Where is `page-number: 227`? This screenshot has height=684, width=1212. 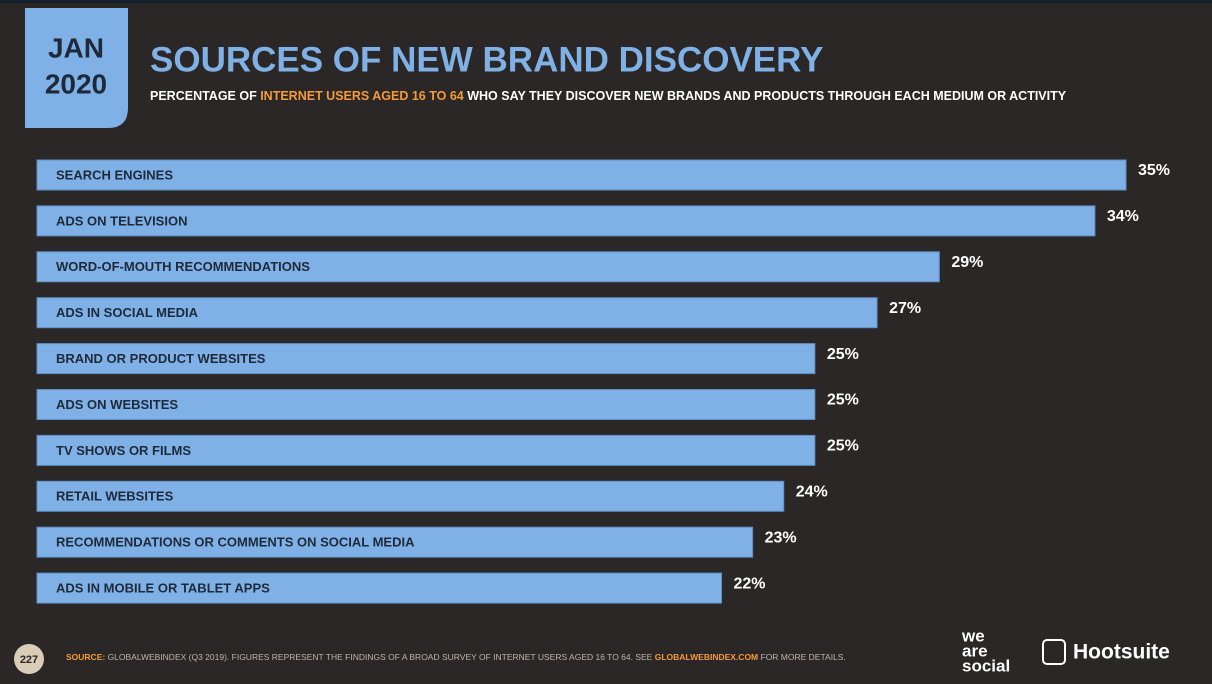
page-number: 227 is located at coordinates (29, 660).